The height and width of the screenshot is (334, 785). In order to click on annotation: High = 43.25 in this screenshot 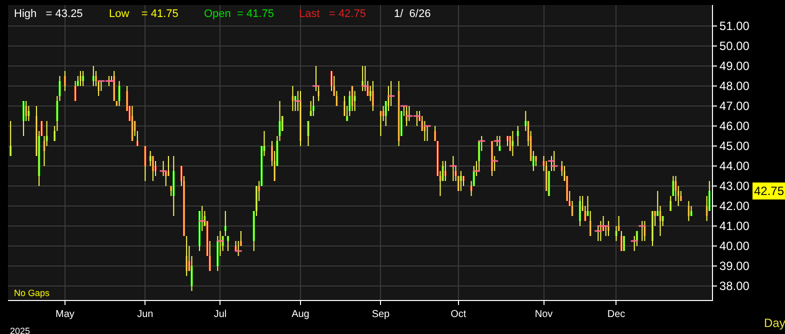, I will do `click(48, 14)`.